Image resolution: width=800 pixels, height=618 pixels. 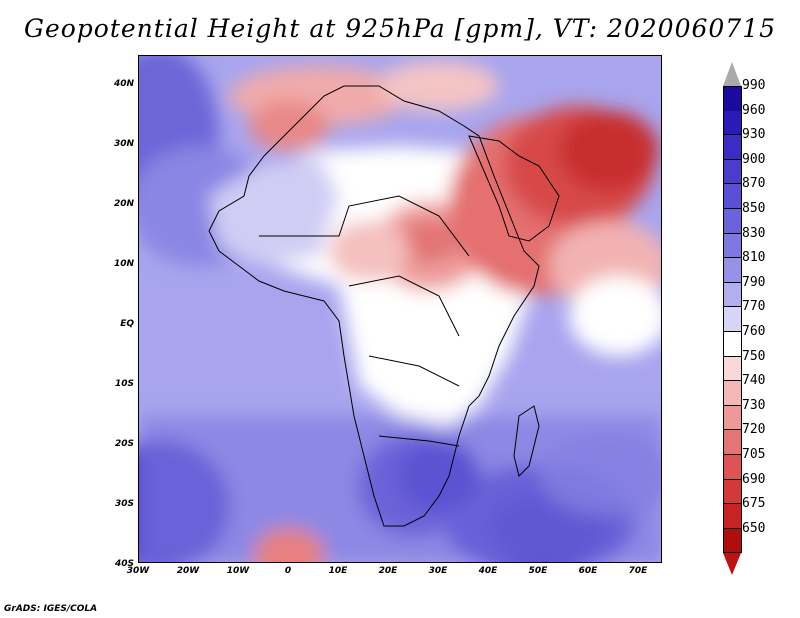 What do you see at coordinates (754, 528) in the screenshot?
I see `colorbar-label: 650` at bounding box center [754, 528].